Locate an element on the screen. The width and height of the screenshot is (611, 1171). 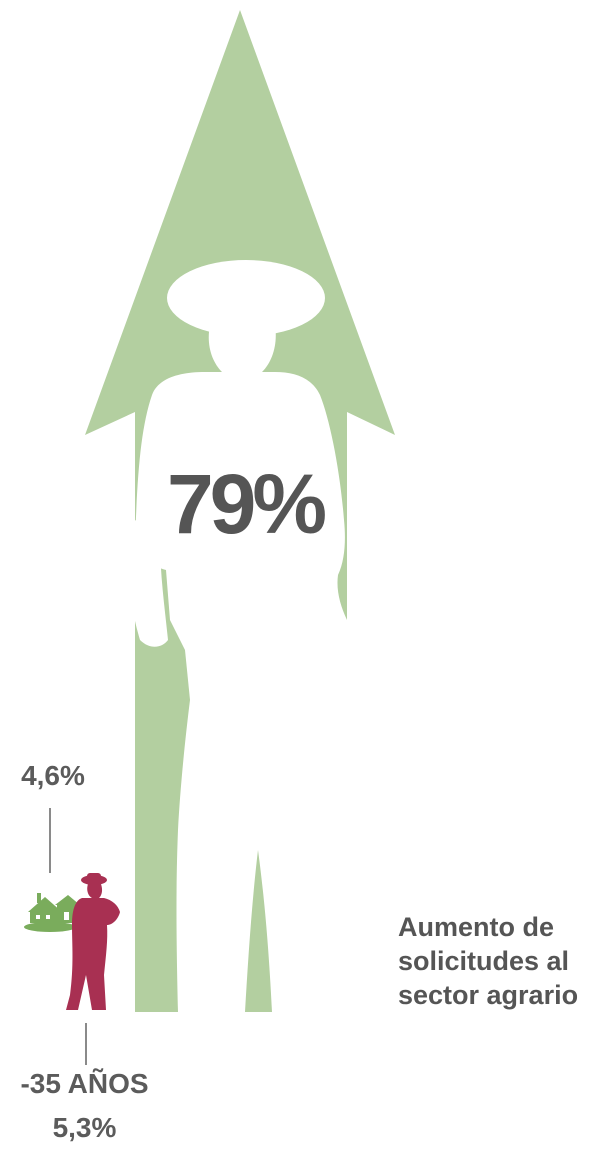
age-label: -35 AÑOS is located at coordinates (84, 1083).